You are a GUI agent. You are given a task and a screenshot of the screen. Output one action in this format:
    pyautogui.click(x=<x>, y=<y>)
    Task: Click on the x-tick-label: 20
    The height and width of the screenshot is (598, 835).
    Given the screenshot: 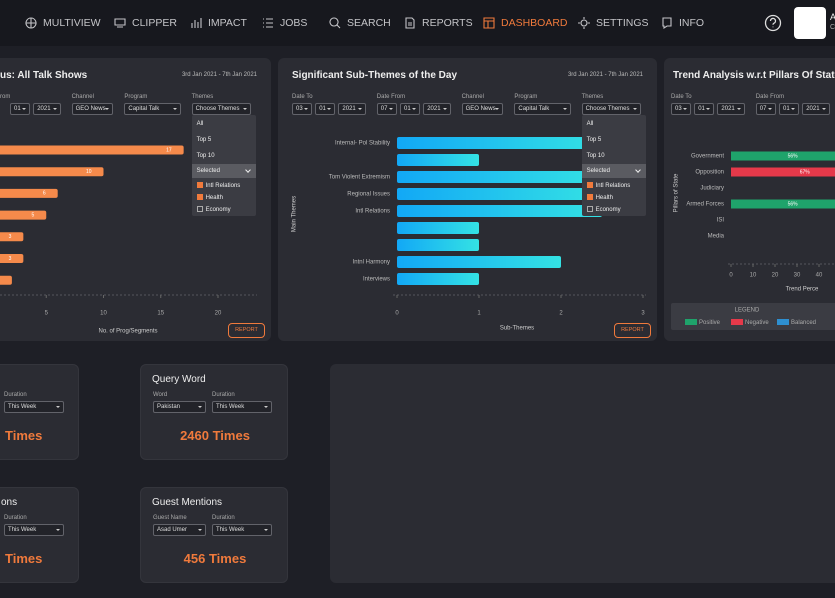 What is the action you would take?
    pyautogui.click(x=775, y=276)
    